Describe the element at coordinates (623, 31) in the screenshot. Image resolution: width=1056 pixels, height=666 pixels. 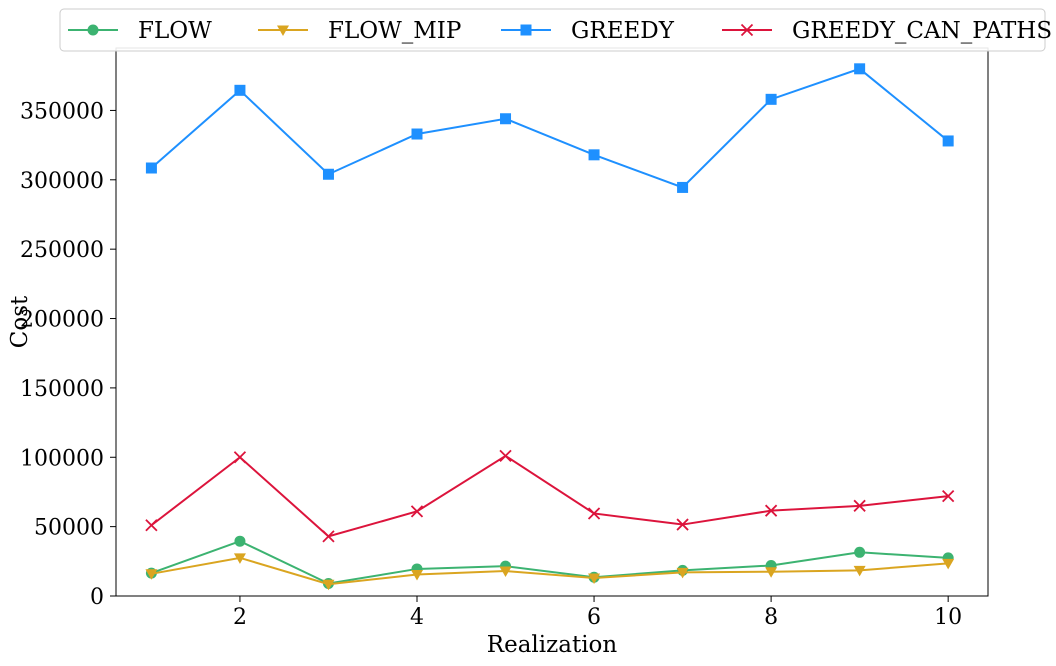
I see `legend-label: GREEDY` at that location.